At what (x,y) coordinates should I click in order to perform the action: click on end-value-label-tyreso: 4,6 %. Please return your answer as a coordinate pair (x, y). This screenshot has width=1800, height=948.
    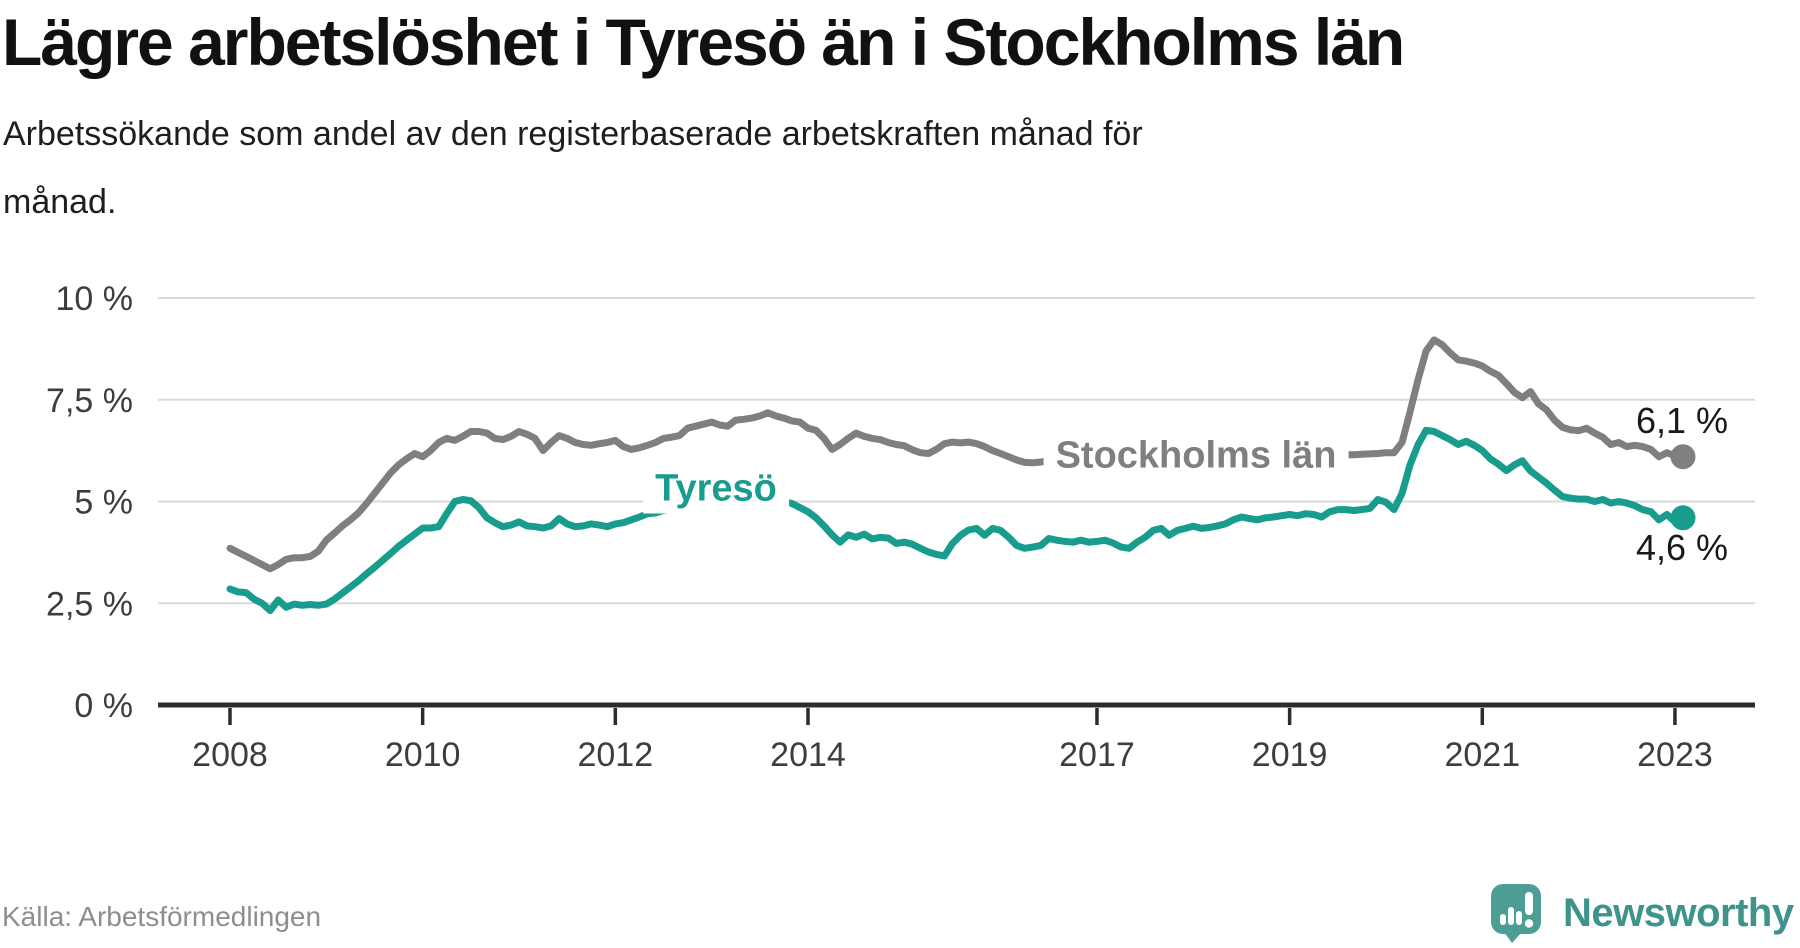
    Looking at the image, I should click on (1682, 547).